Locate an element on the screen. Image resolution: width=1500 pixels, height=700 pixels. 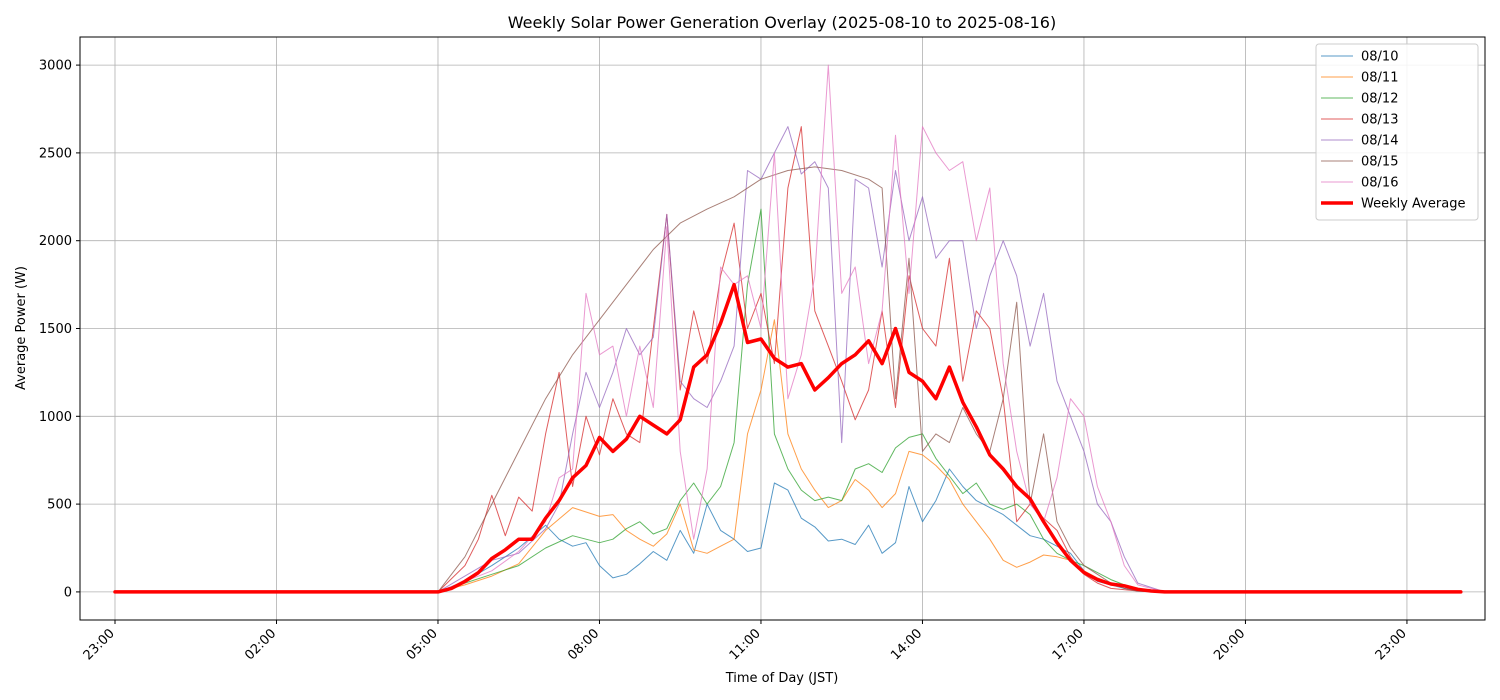
y-tick-label: 1500 is located at coordinates (55, 329).